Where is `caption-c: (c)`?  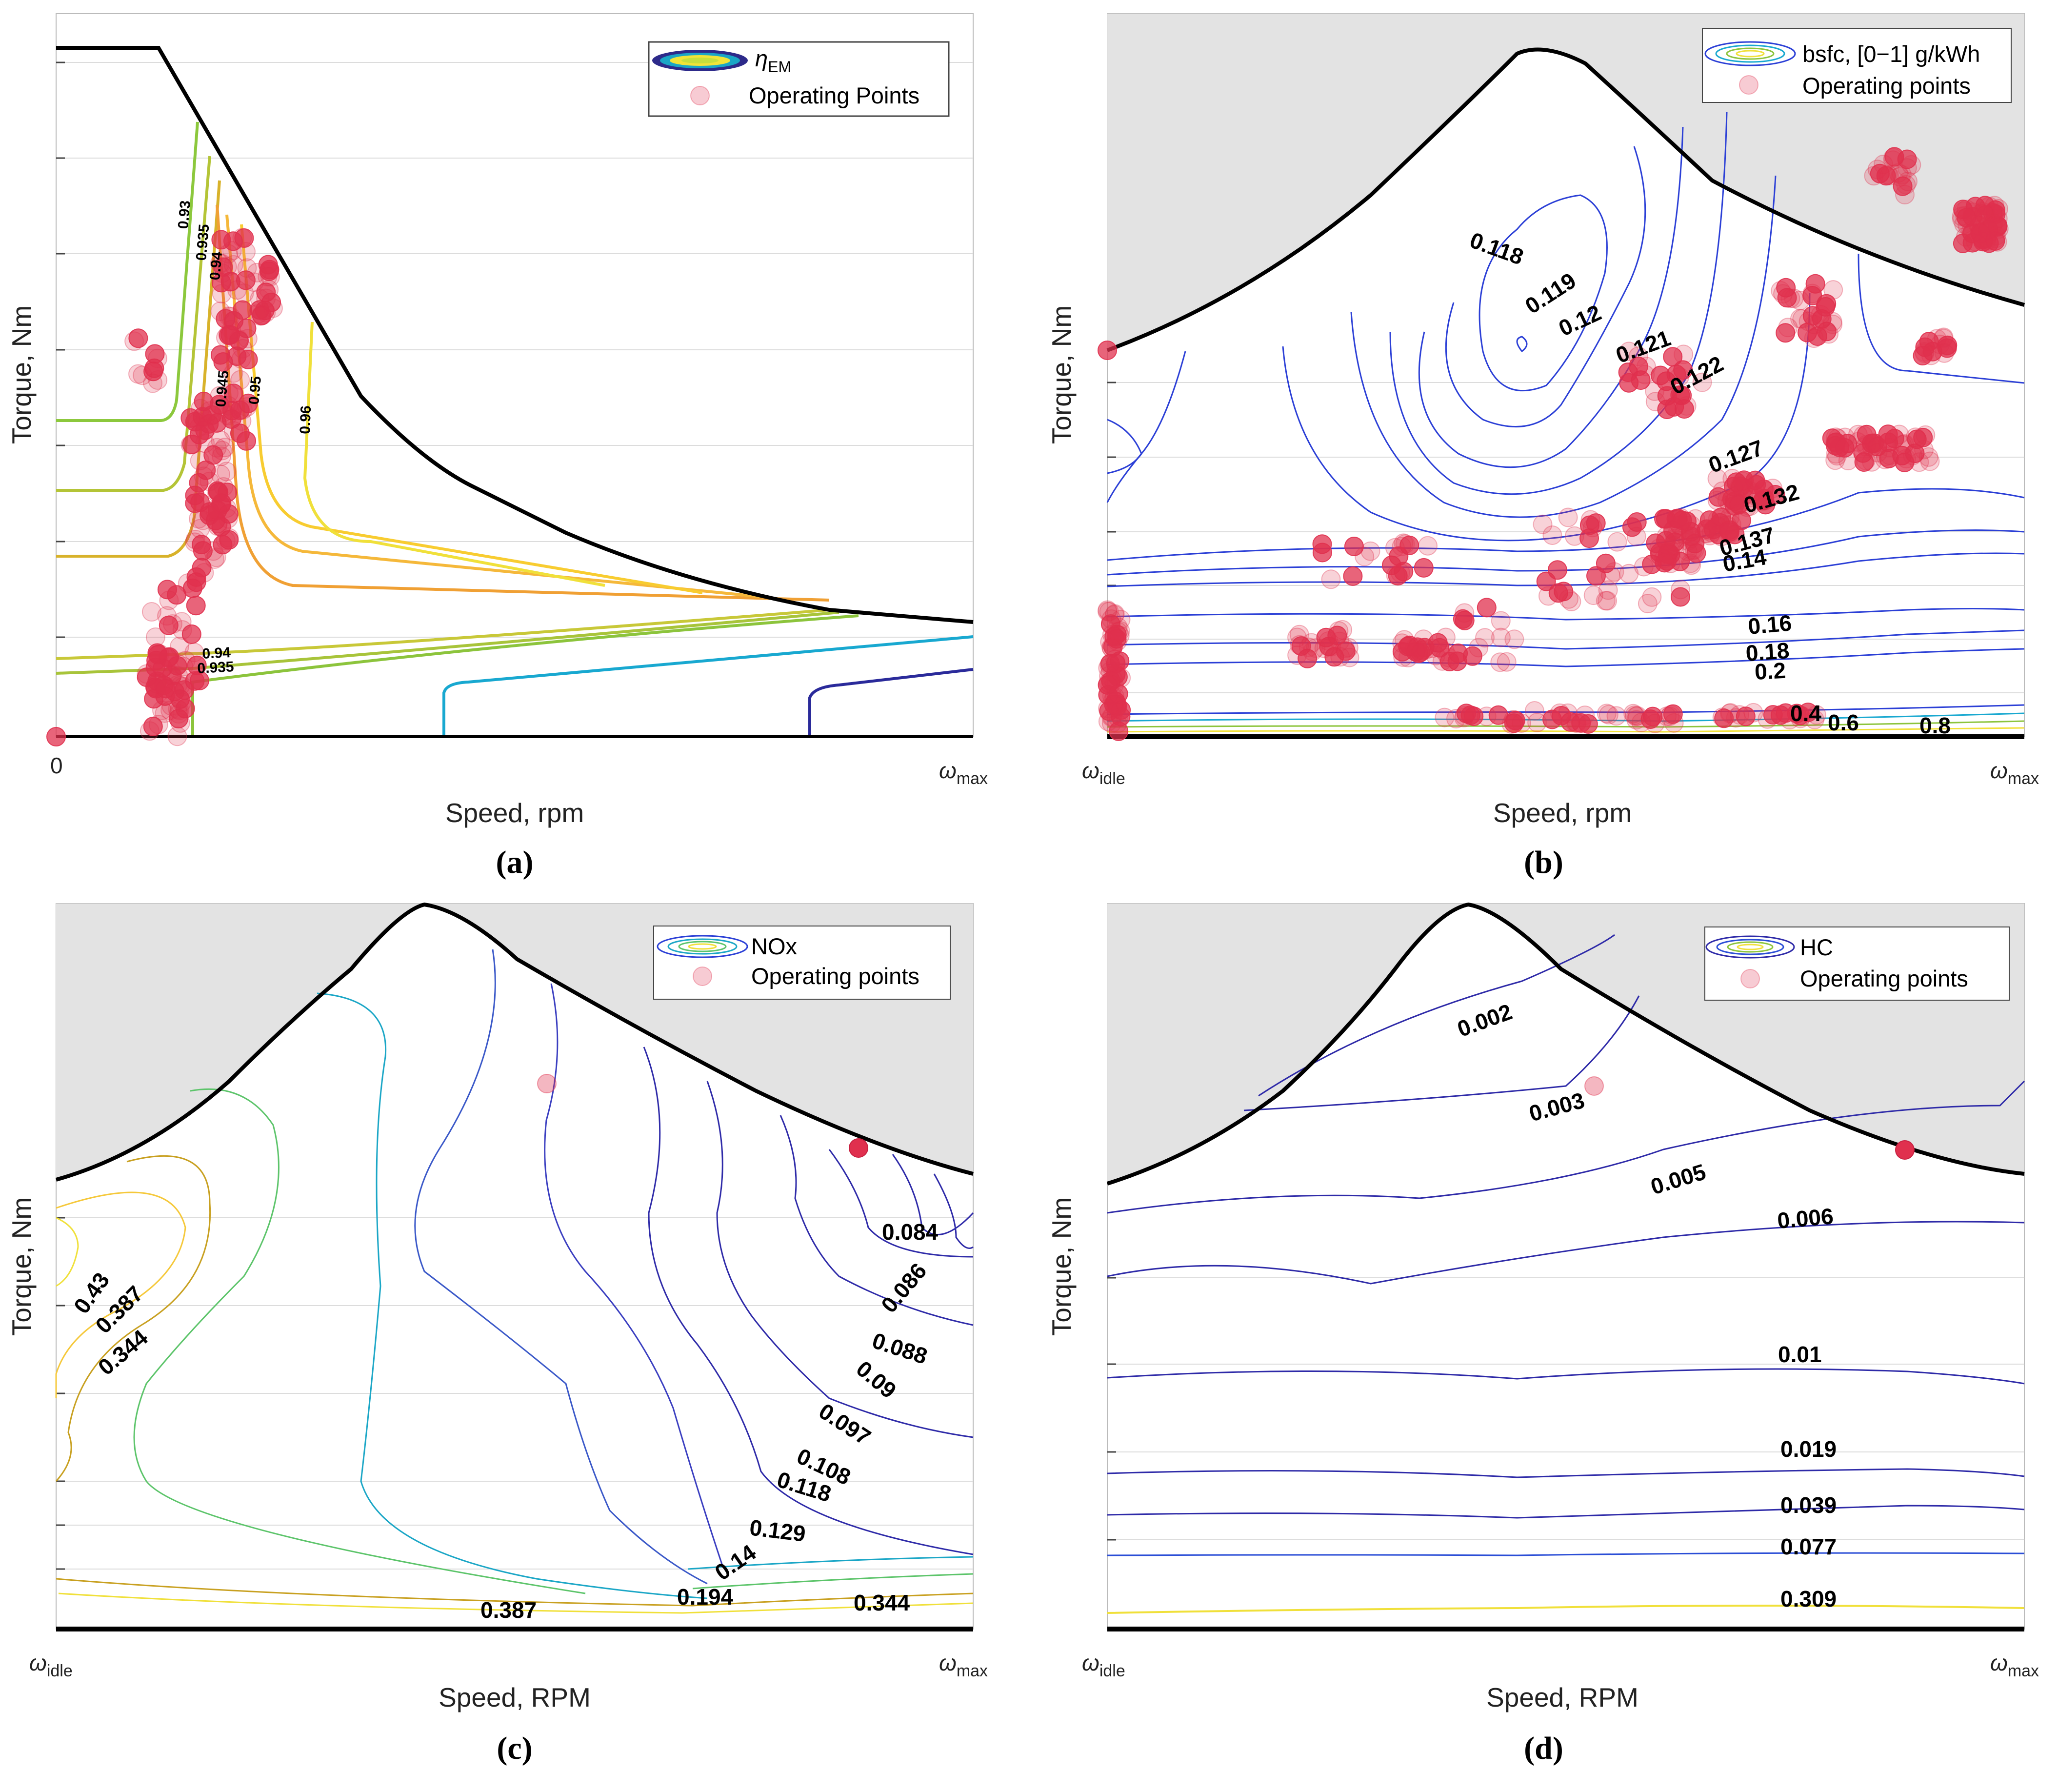
caption-c: (c) is located at coordinates (515, 1748).